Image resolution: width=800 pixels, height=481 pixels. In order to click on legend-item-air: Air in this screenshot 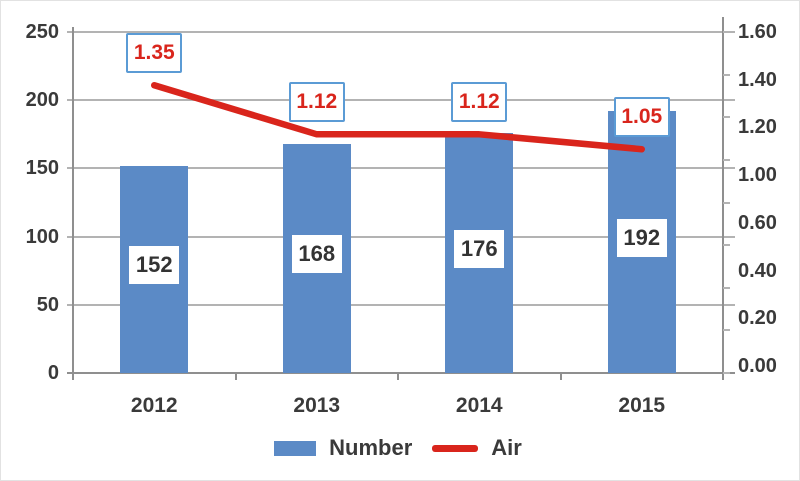, I will do `click(477, 448)`.